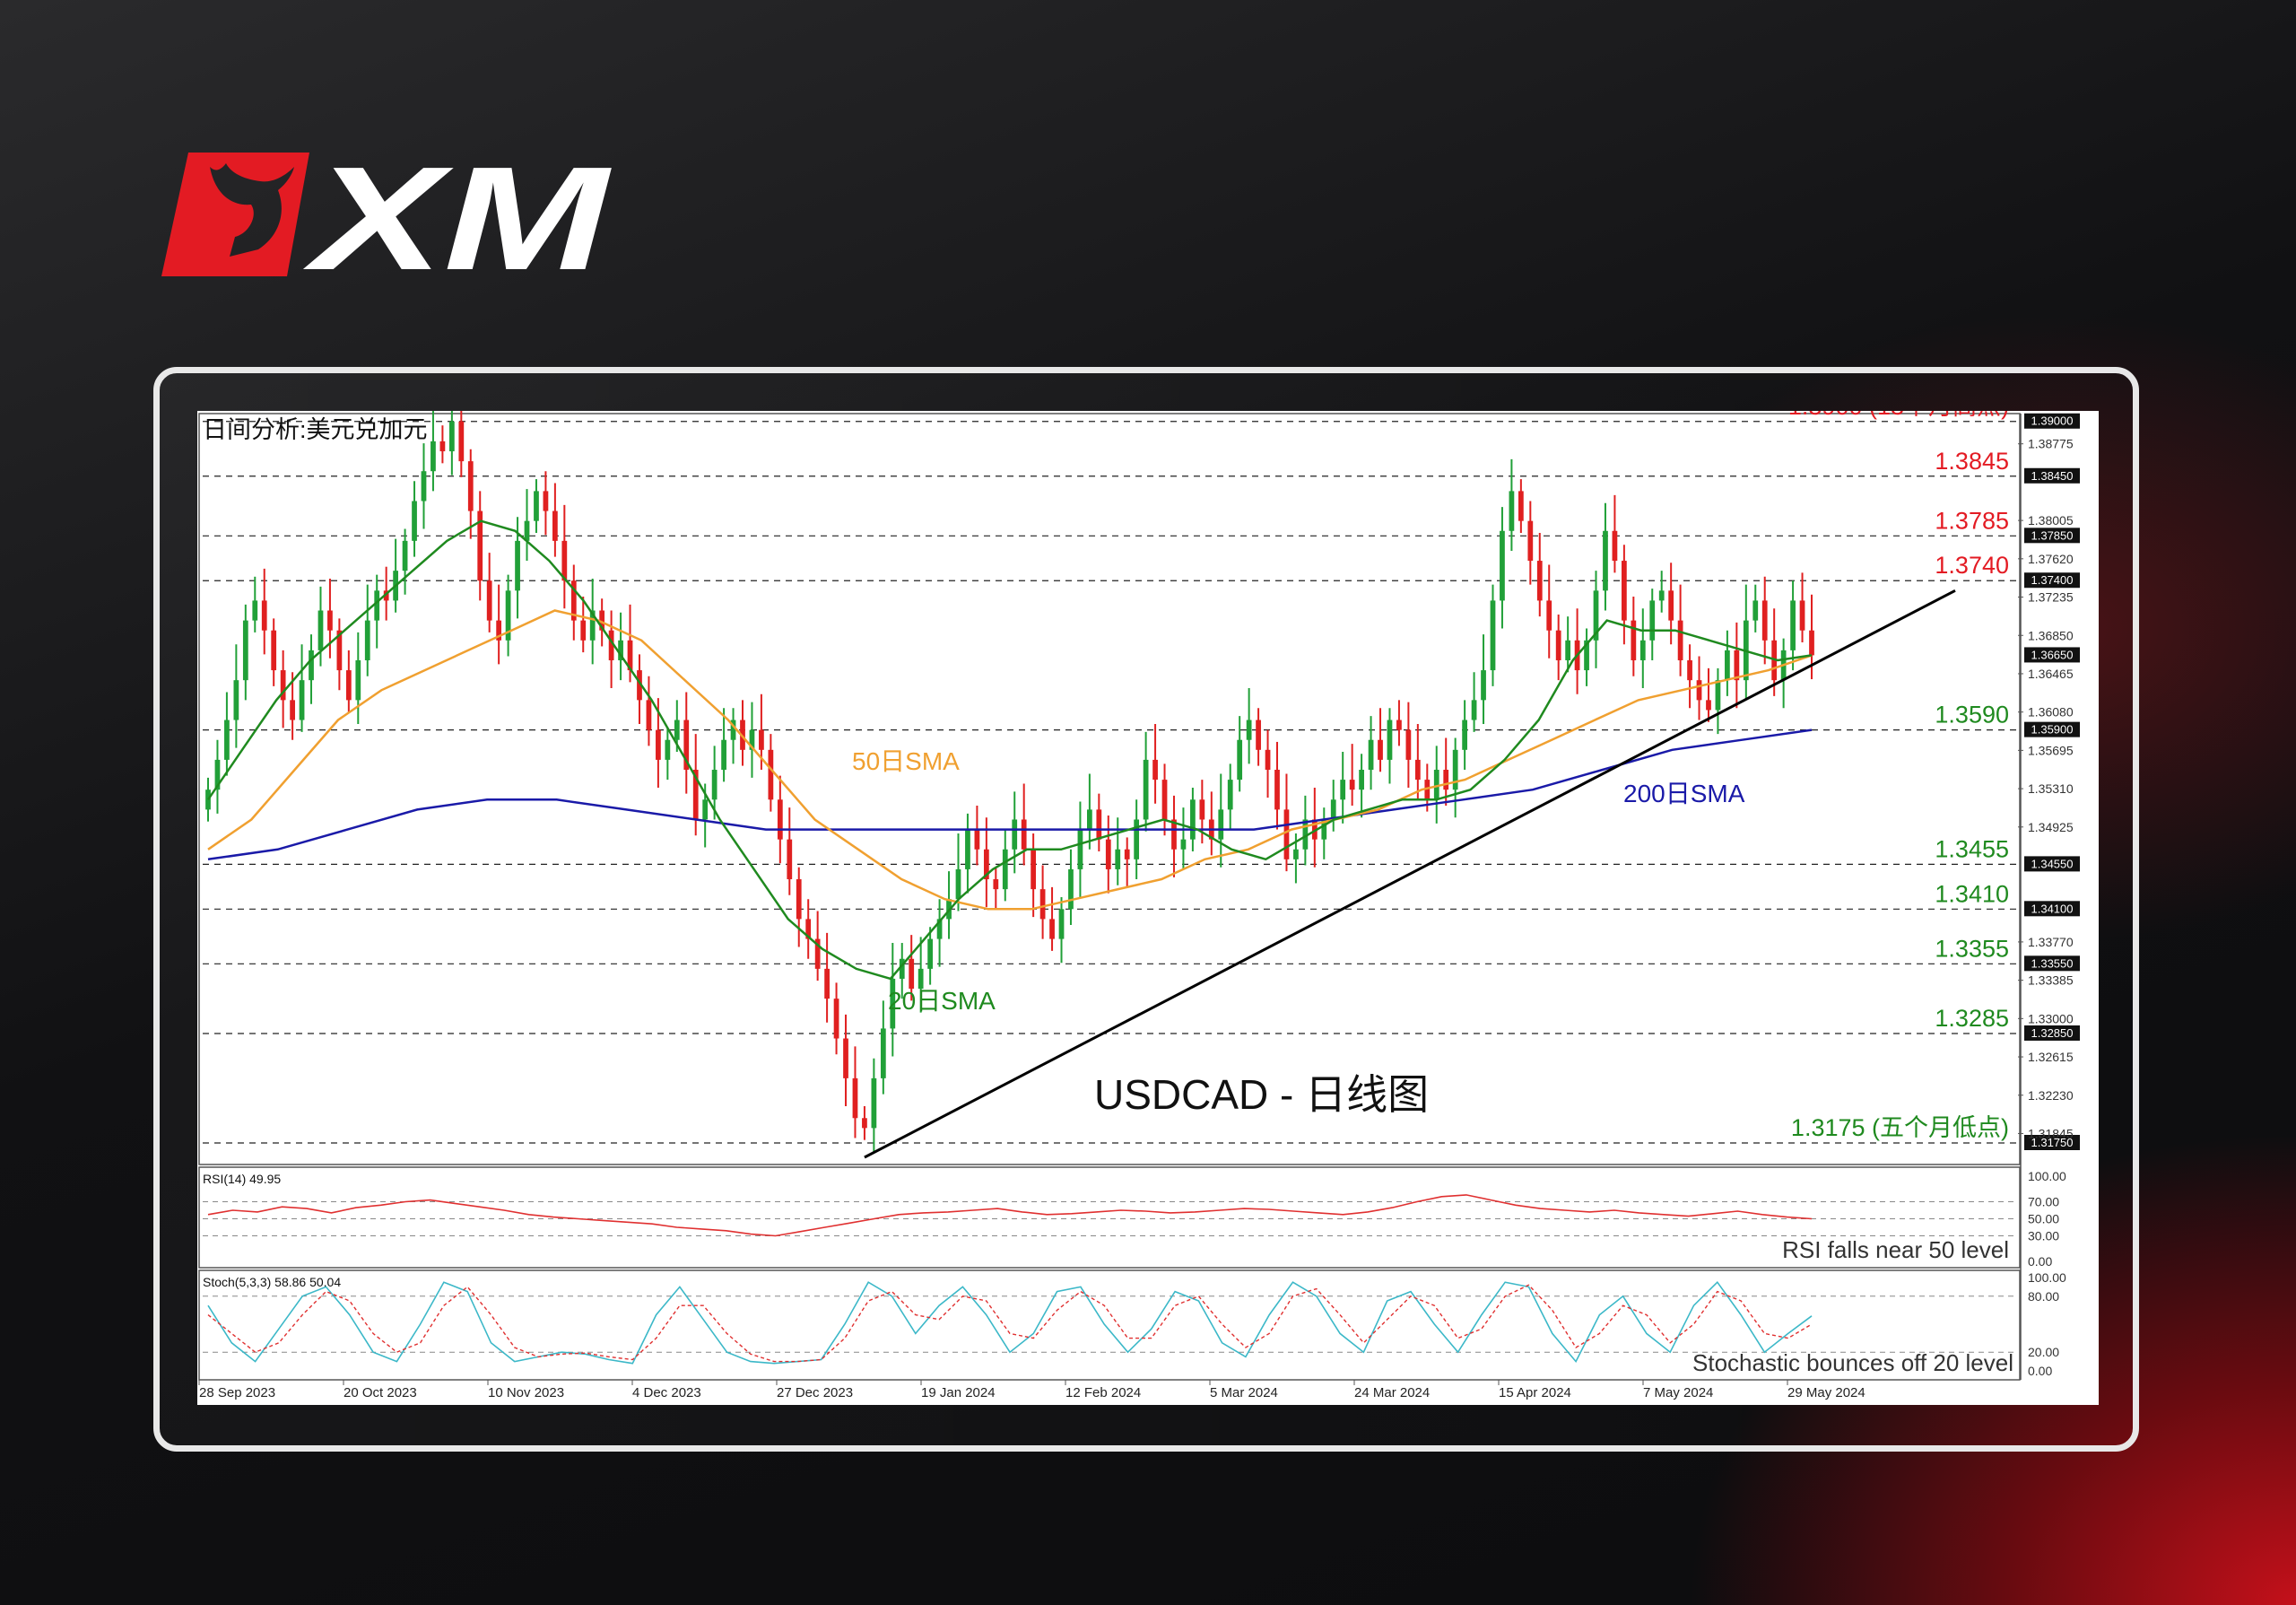 This screenshot has height=1605, width=2296. Describe the element at coordinates (1244, 1392) in the screenshot. I see `x-tick-label-7: 5 Mar 2024` at that location.